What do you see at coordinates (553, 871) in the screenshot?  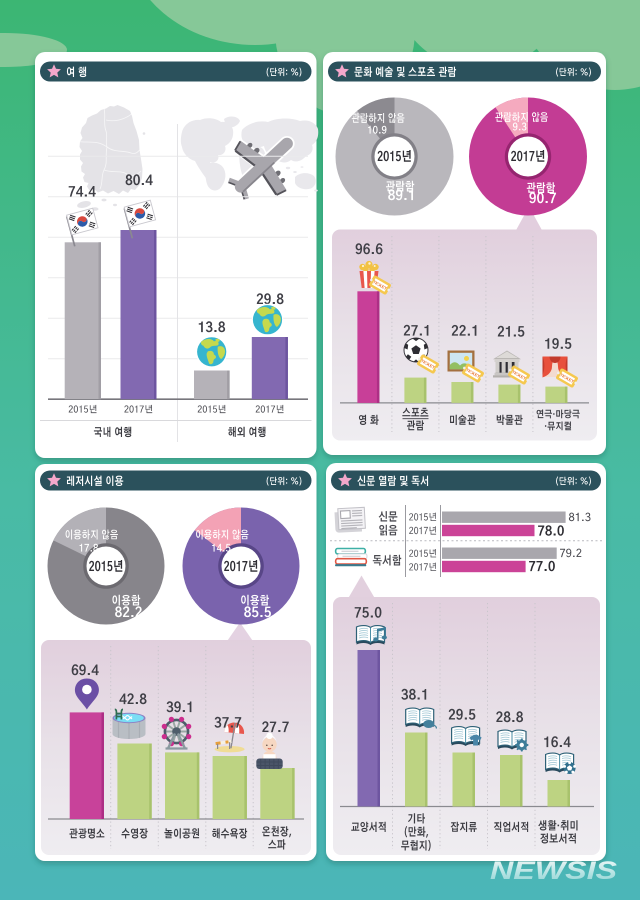 I see `svg-text: NEWSIS` at bounding box center [553, 871].